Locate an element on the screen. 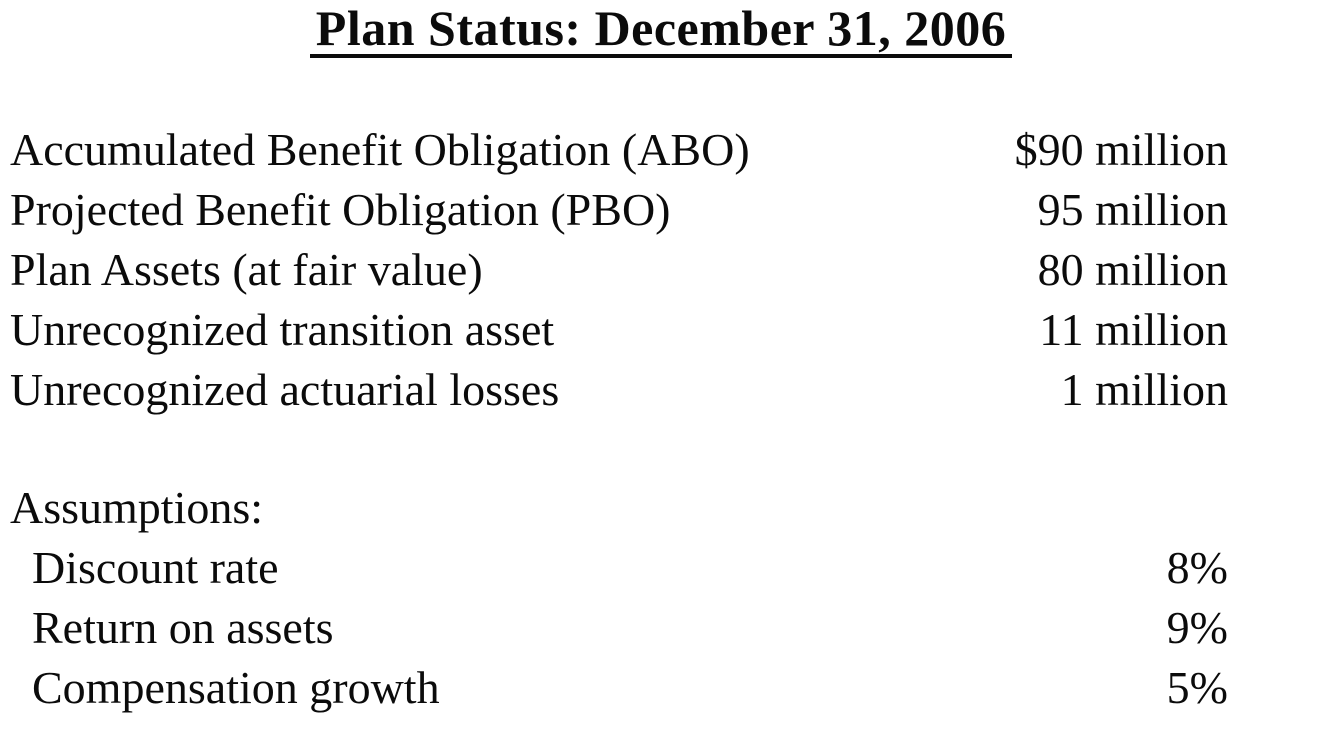  assumption-label: Return on assets is located at coordinates (183, 627).